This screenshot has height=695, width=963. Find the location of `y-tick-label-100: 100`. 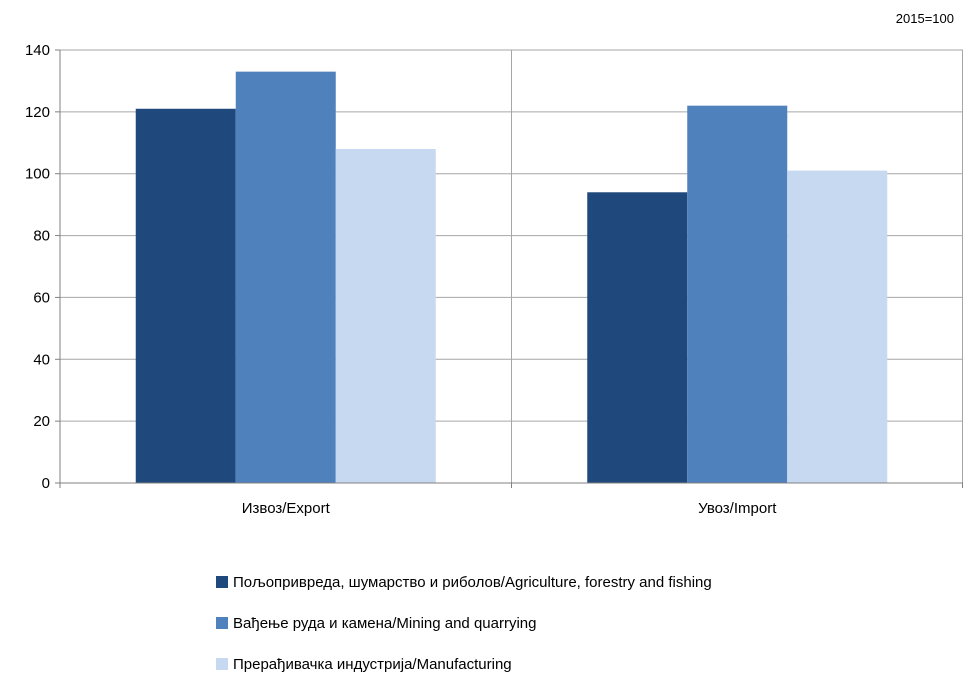

y-tick-label-100: 100 is located at coordinates (37, 174).